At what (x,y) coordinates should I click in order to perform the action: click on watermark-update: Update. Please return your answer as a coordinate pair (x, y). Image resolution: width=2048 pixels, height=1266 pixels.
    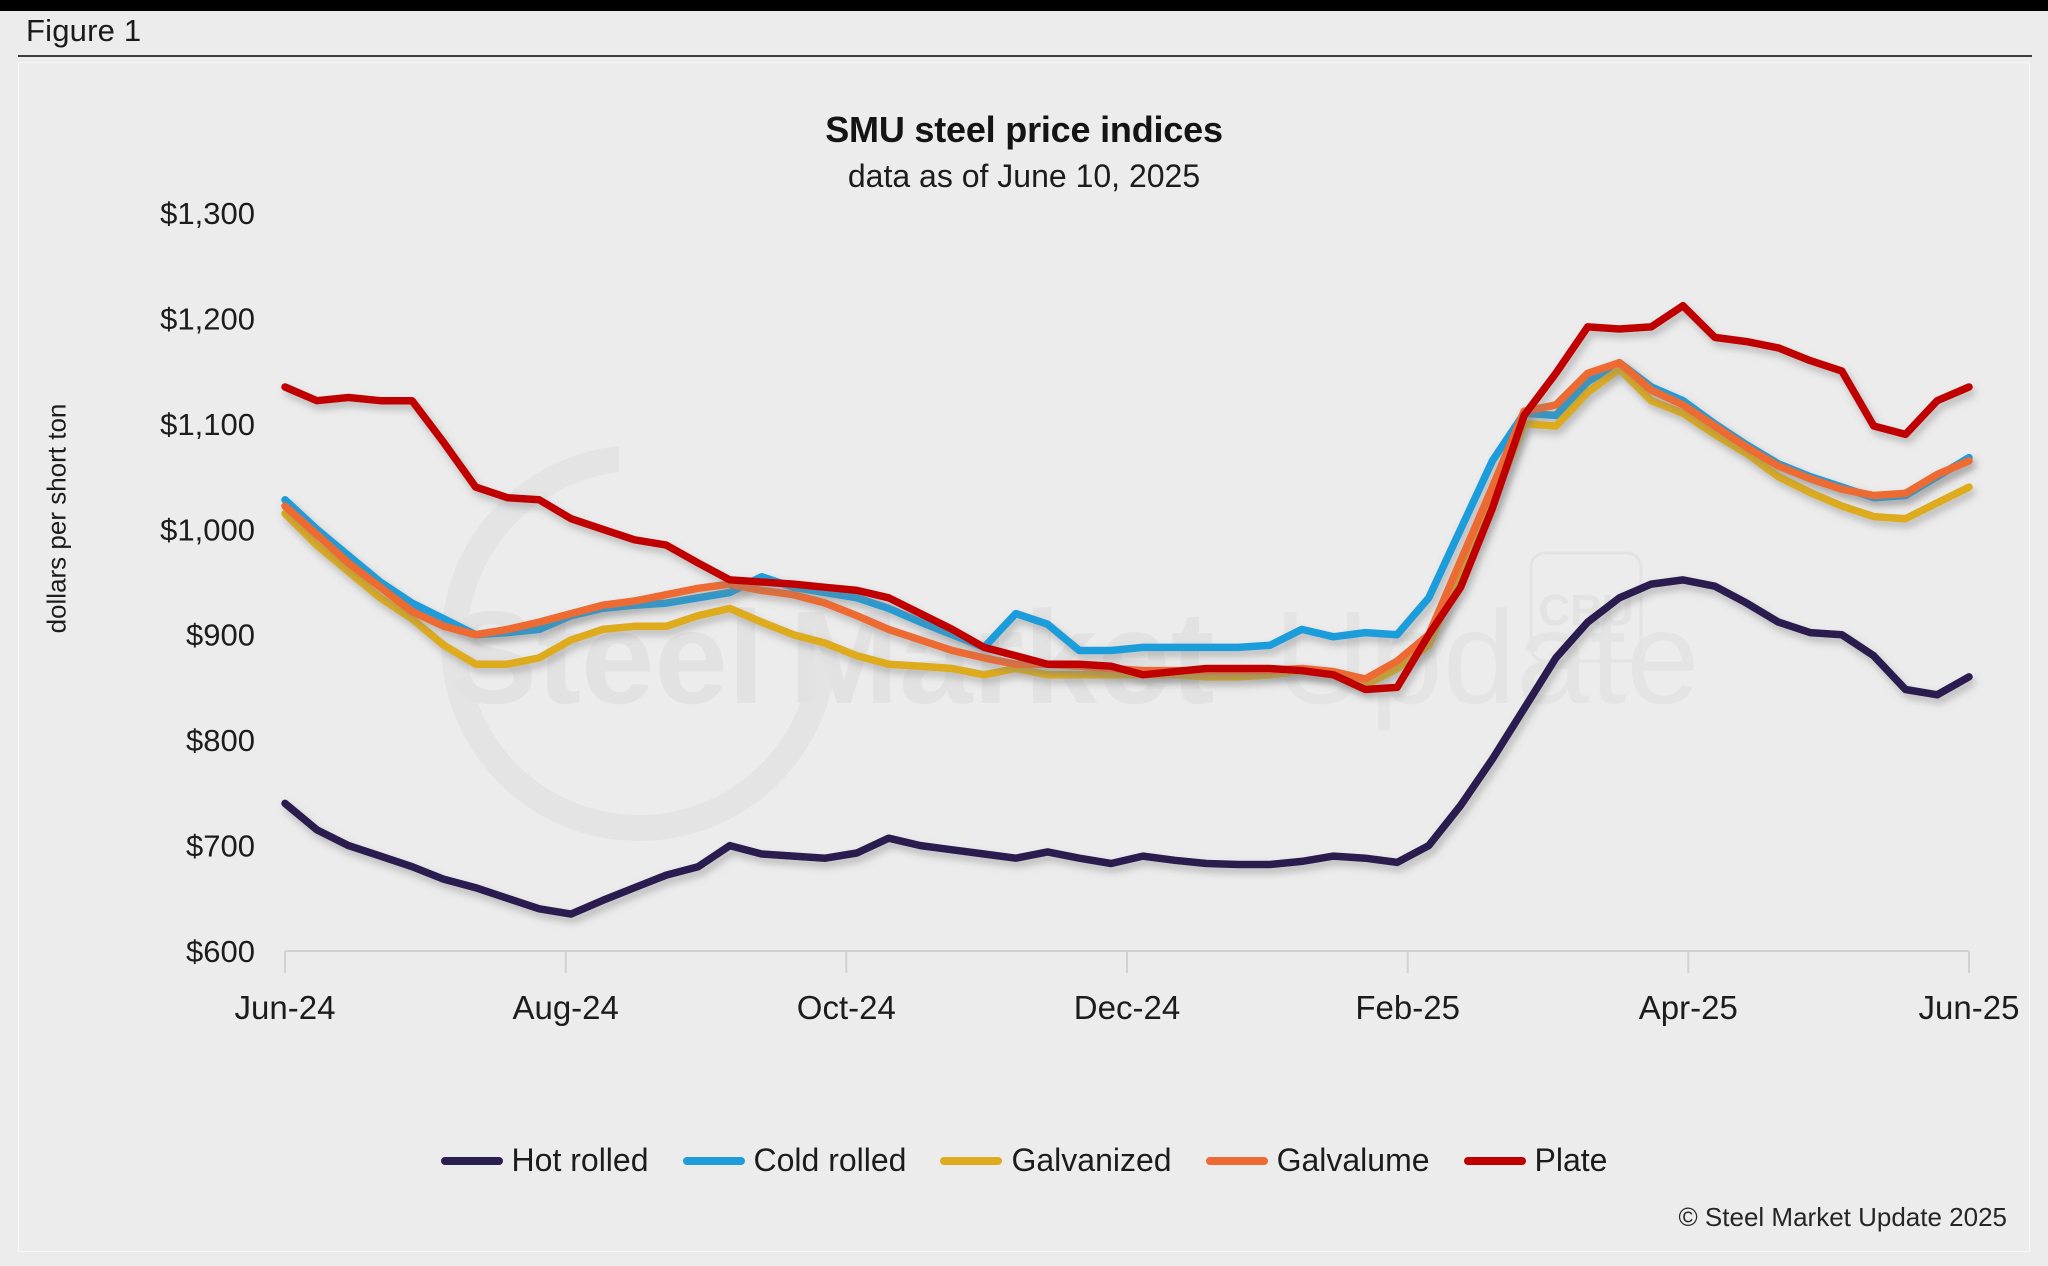
    Looking at the image, I should click on (1487, 657).